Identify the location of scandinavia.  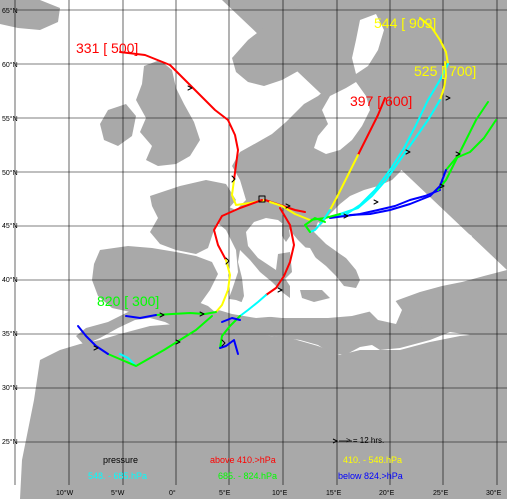
(301, 43).